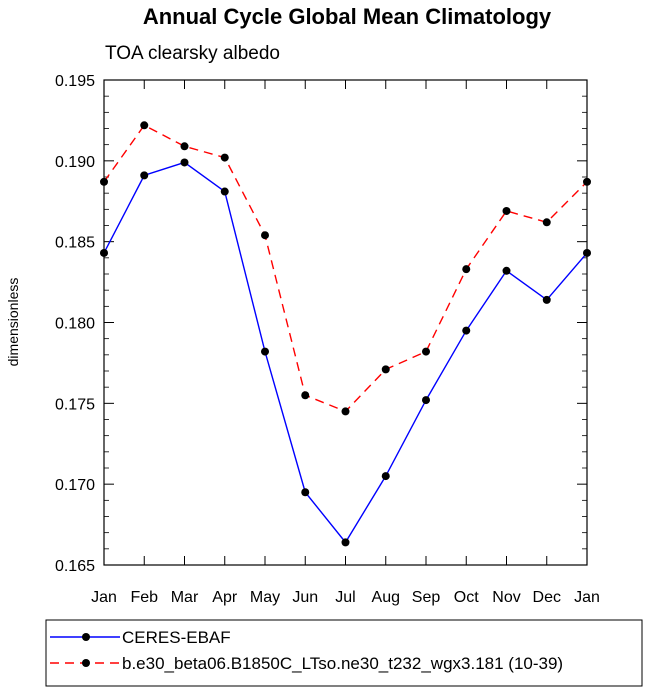 Image resolution: width=649 pixels, height=691 pixels. Describe the element at coordinates (225, 597) in the screenshot. I see `x-tick-label: Apr` at that location.